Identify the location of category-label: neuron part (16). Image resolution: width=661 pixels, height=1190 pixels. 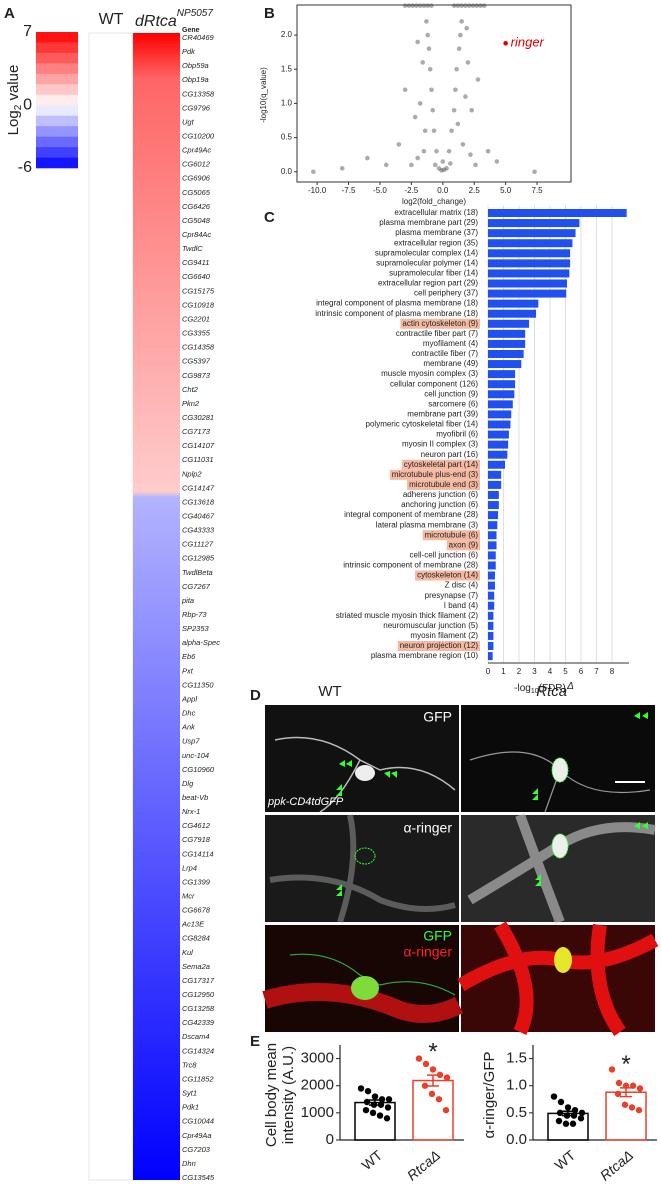
(450, 454).